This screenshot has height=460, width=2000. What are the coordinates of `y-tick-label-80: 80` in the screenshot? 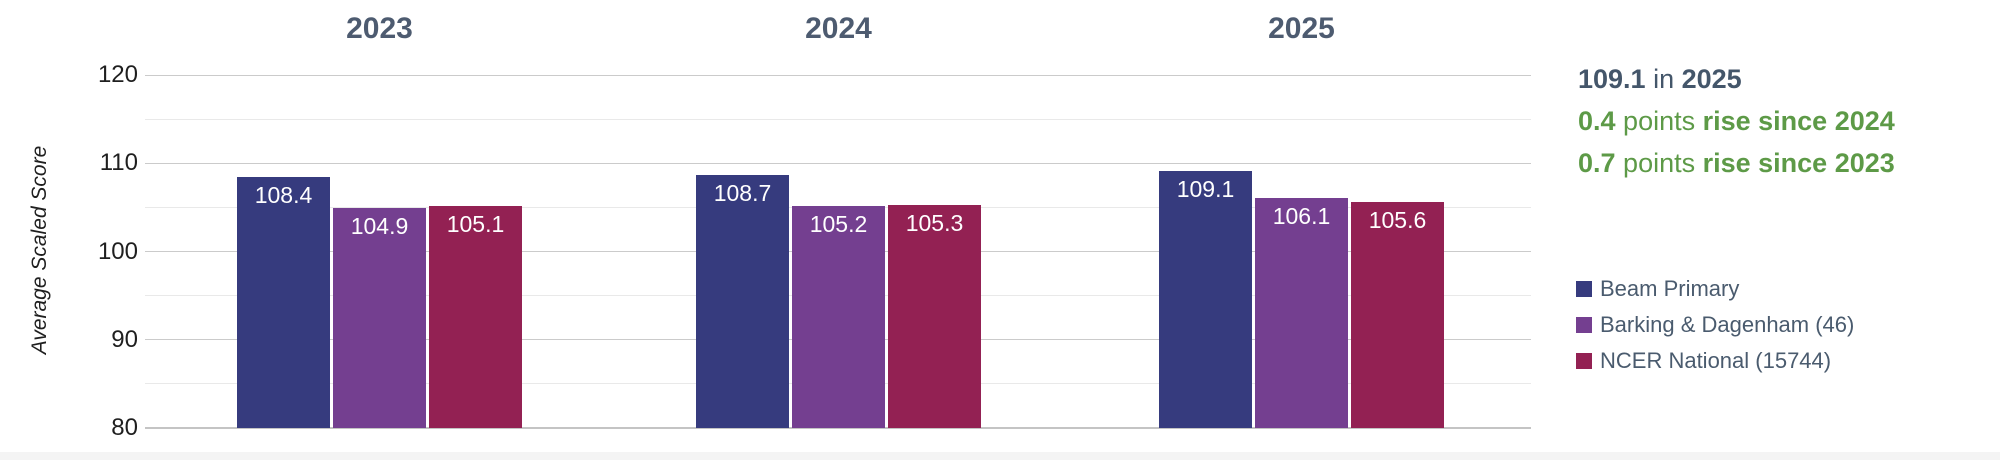 It's located at (124, 427).